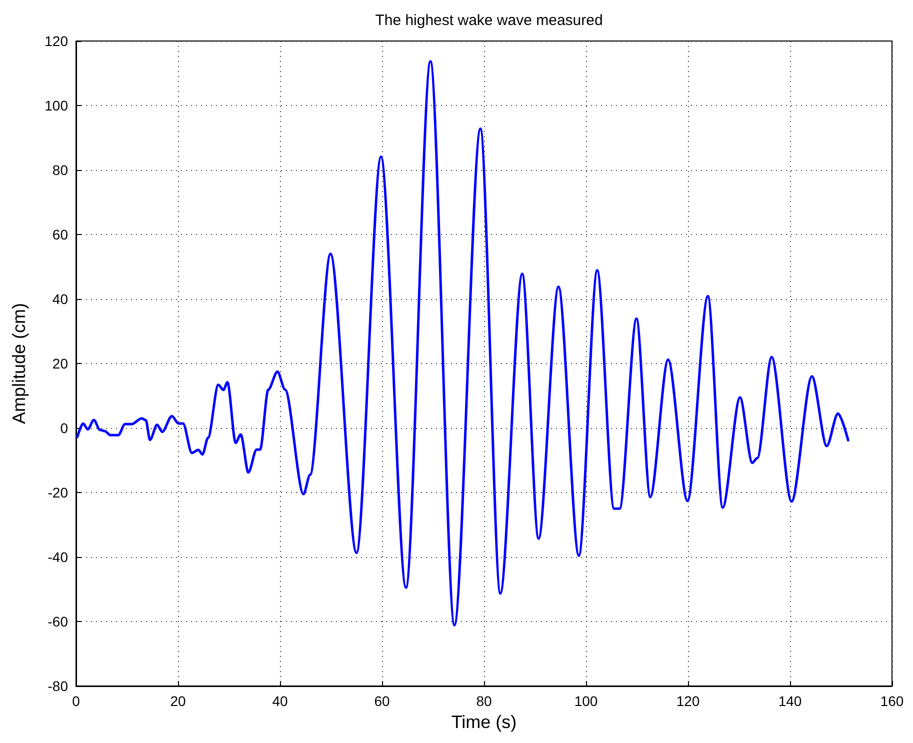  Describe the element at coordinates (489, 20) in the screenshot. I see `chart-title: The highest wake wave measured` at that location.